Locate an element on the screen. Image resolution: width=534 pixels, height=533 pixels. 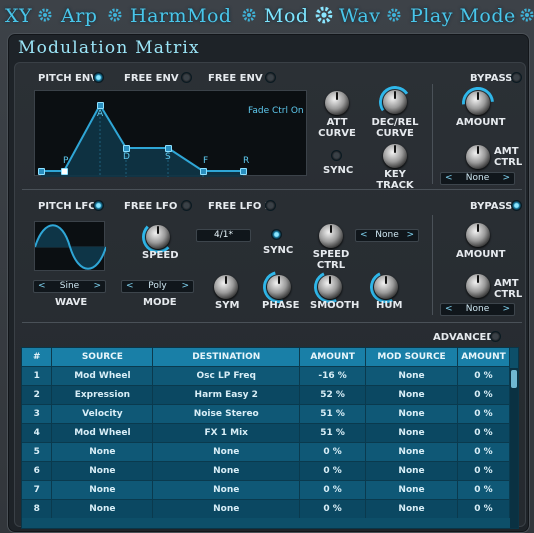
wave-select: < Sine > is located at coordinates (69, 286).